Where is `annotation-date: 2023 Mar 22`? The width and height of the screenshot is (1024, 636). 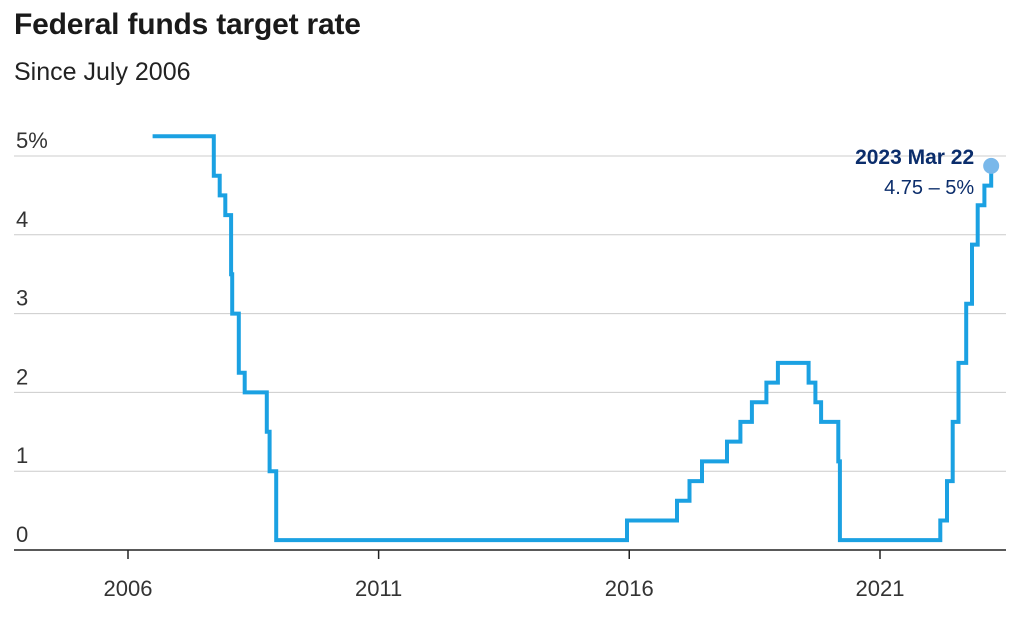 annotation-date: 2023 Mar 22 is located at coordinates (914, 157).